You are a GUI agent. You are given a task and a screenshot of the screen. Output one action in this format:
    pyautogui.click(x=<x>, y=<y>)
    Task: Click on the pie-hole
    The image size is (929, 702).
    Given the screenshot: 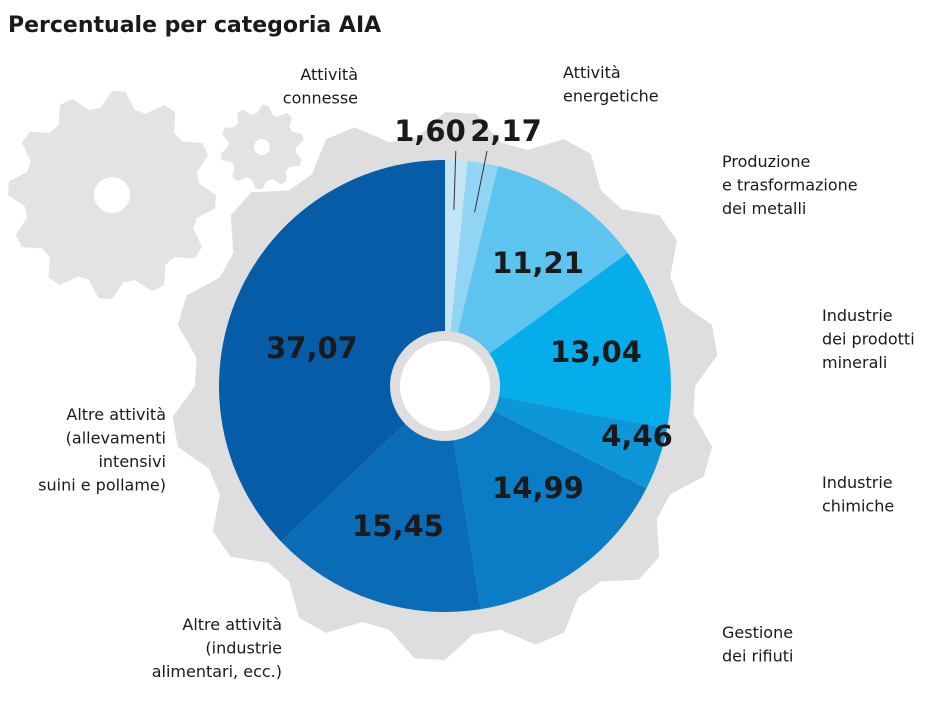 What is the action you would take?
    pyautogui.click(x=445, y=386)
    